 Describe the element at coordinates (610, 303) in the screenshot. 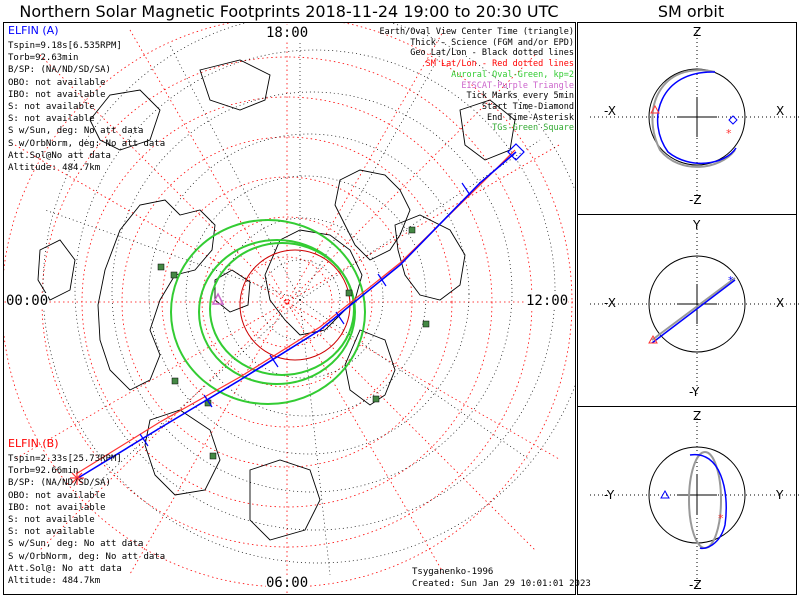

I see `orbit2-label-left: -X` at that location.